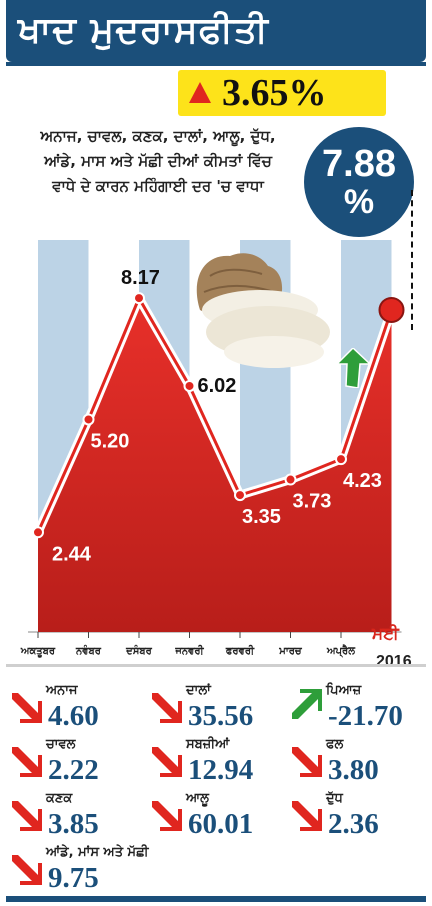  What do you see at coordinates (139, 650) in the screenshot?
I see `x-tick-label: ਦਸੰਬਰ` at bounding box center [139, 650].